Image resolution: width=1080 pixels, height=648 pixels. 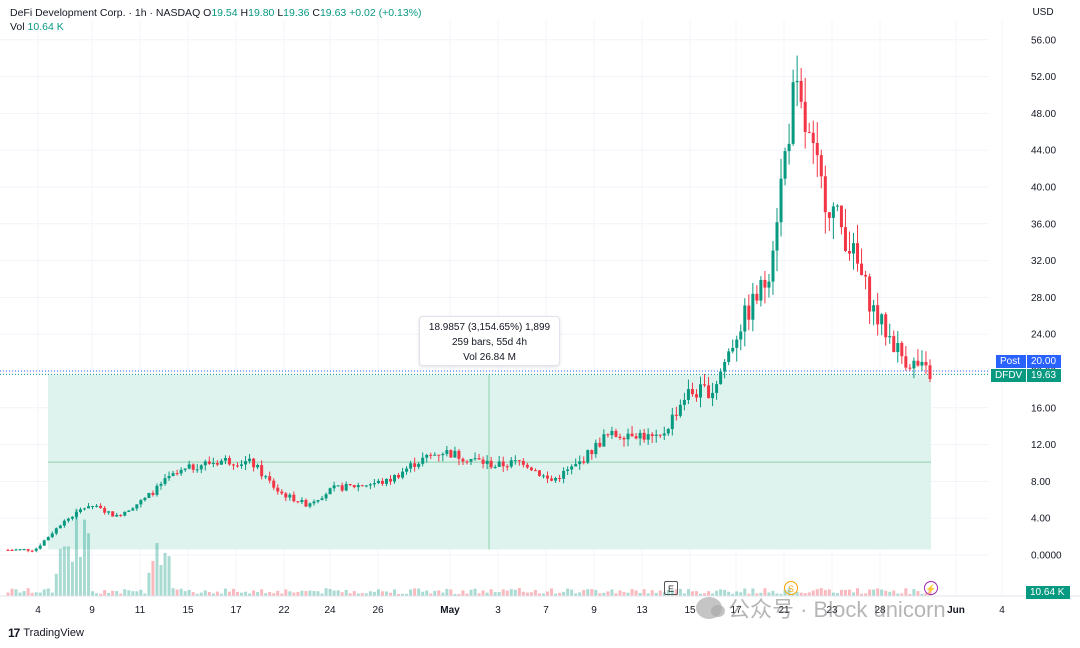 I want to click on symbol-title: DeFi Development Corp. · 1h · NASDAQ, so click(x=105, y=13).